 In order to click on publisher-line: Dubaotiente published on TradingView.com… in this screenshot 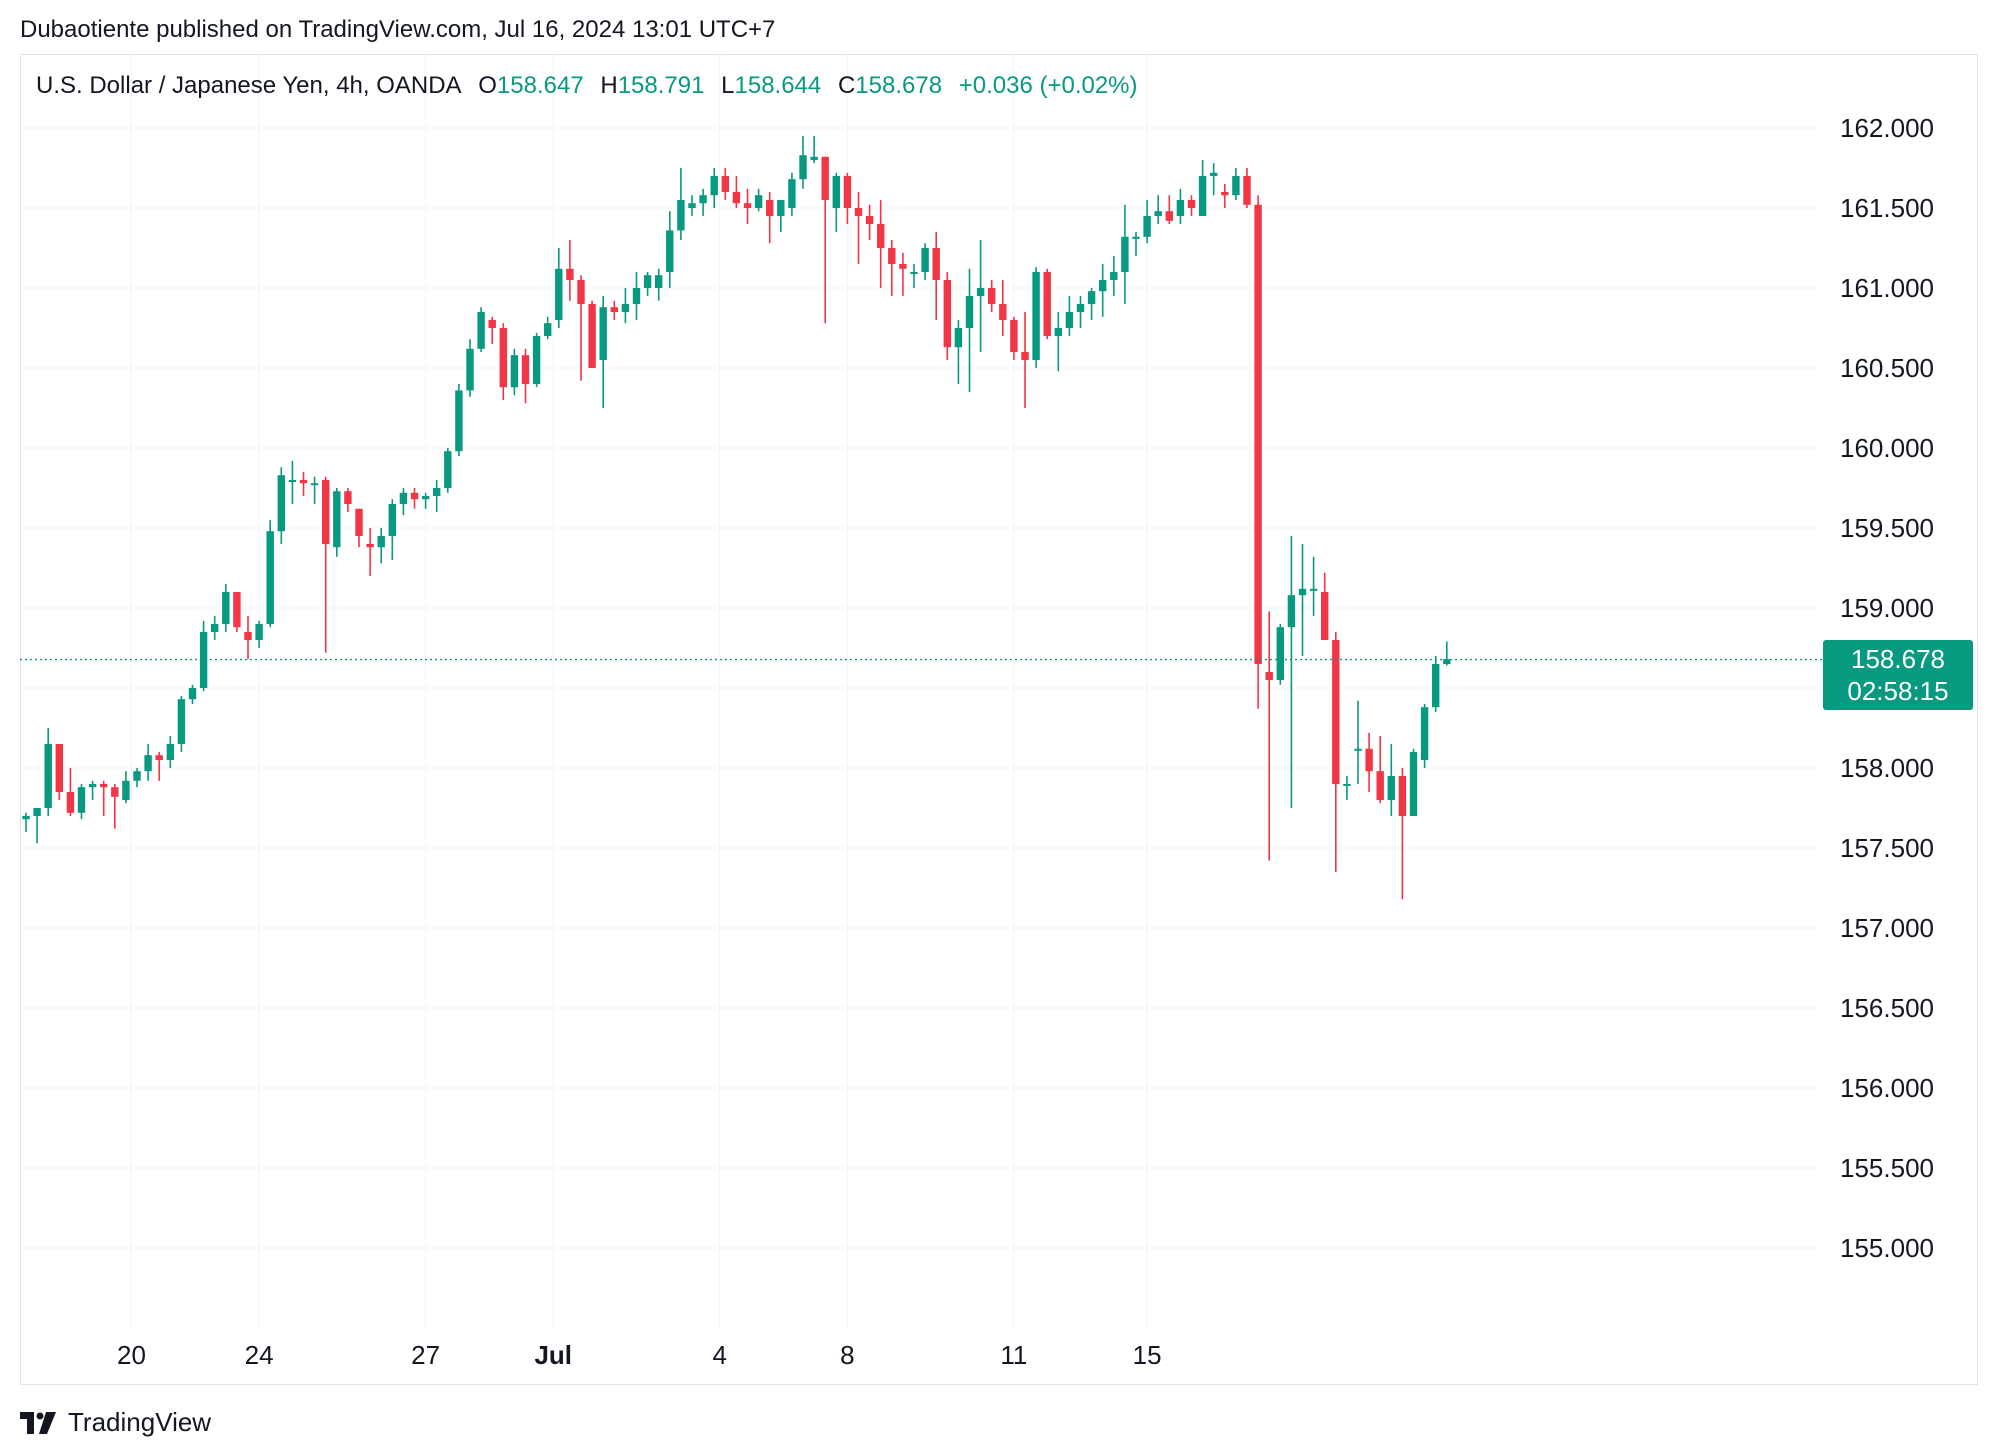, I will do `click(398, 29)`.